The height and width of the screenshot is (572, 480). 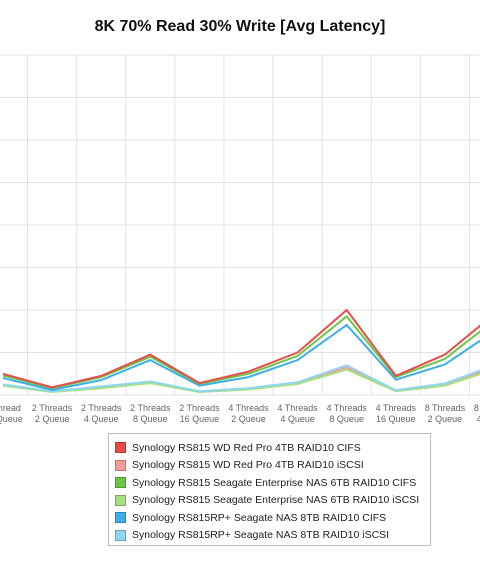 What do you see at coordinates (297, 413) in the screenshot?
I see `x-tick-label: 4 Threads 4 Queue` at bounding box center [297, 413].